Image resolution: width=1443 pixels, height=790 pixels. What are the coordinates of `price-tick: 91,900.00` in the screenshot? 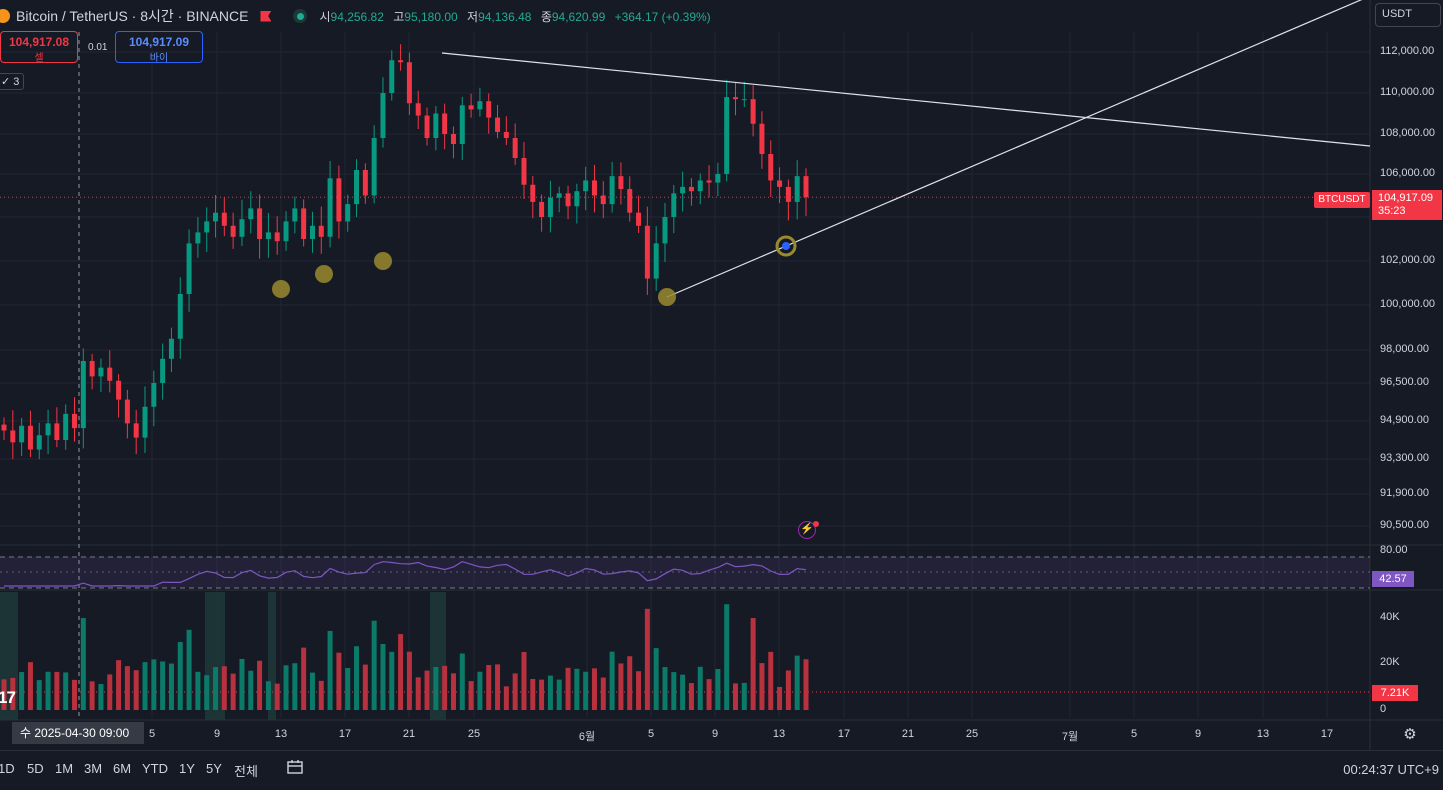 It's located at (1404, 493).